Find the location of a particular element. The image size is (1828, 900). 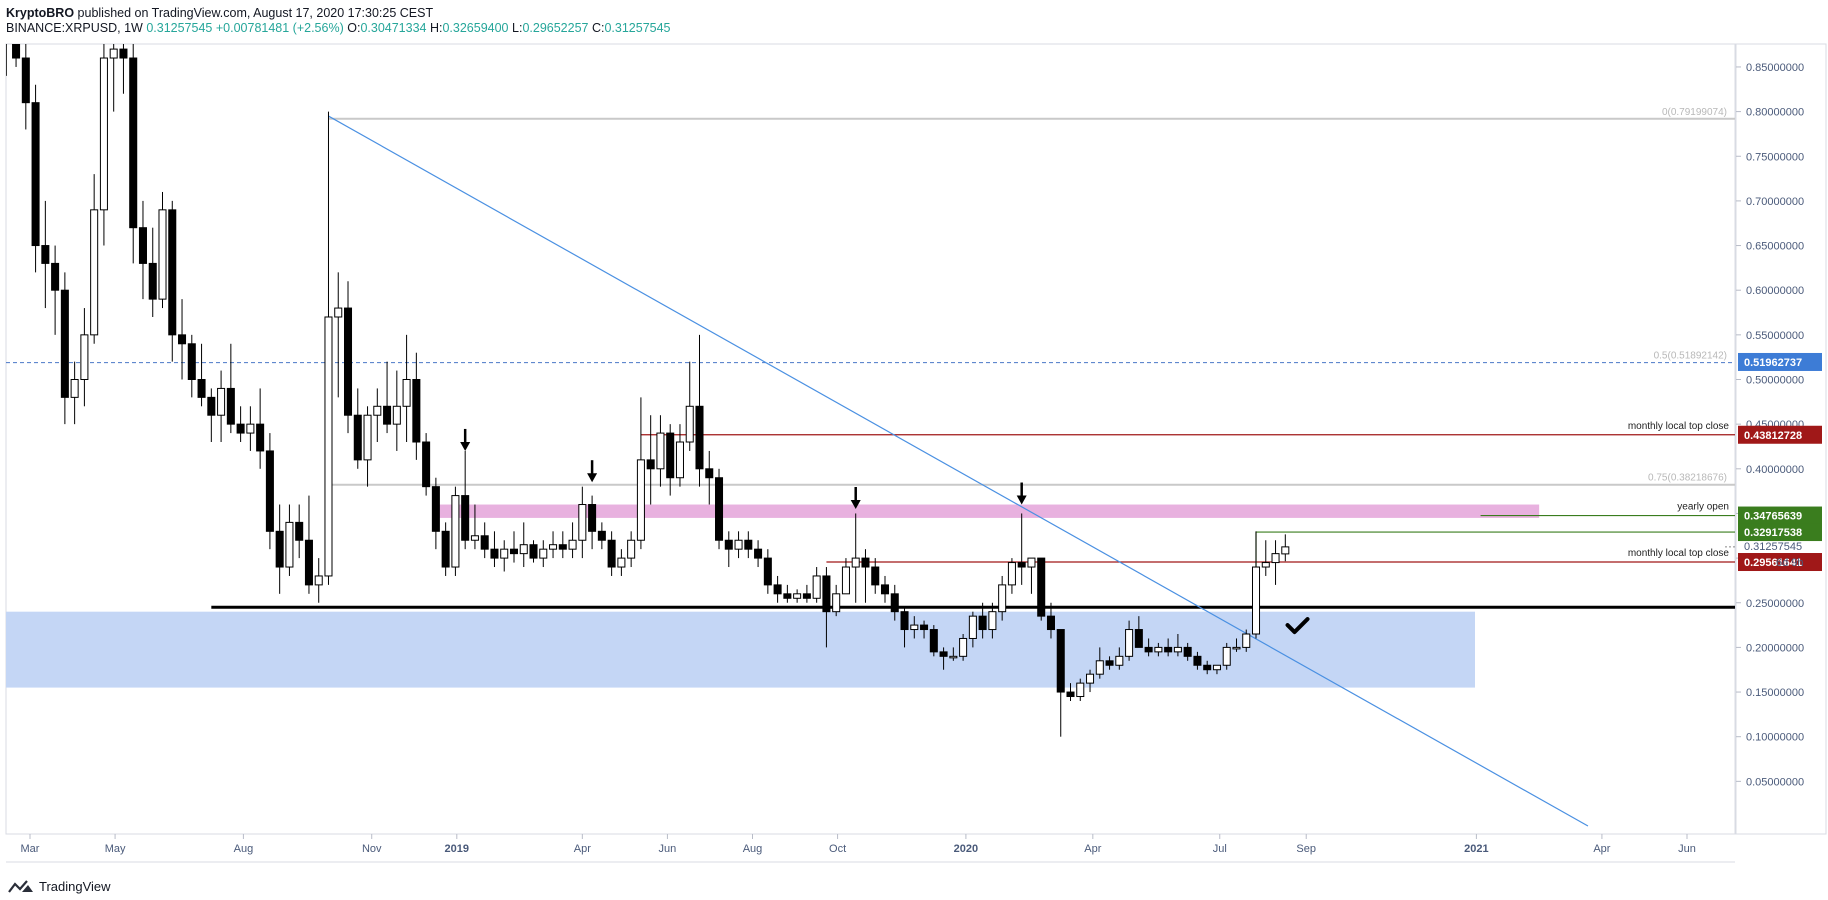

fib-level-label: 0.5(0.51892142) is located at coordinates (1690, 356).